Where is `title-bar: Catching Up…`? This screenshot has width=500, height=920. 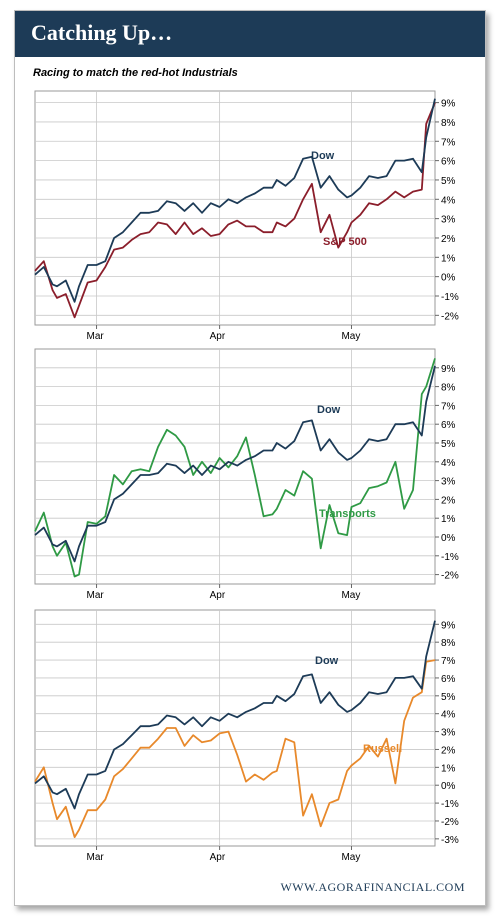
title-bar: Catching Up… is located at coordinates (250, 34).